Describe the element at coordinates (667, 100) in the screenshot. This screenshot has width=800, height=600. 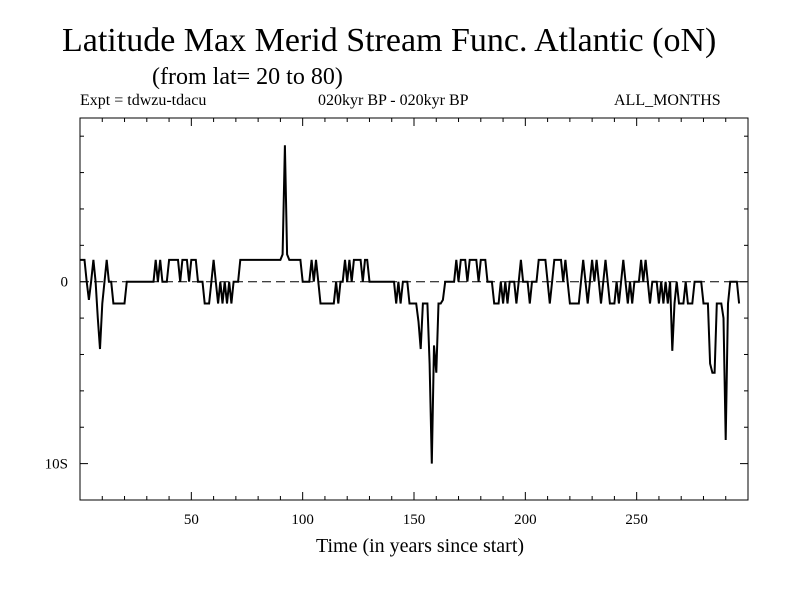
I see `months-label: ALL_MONTHS` at that location.